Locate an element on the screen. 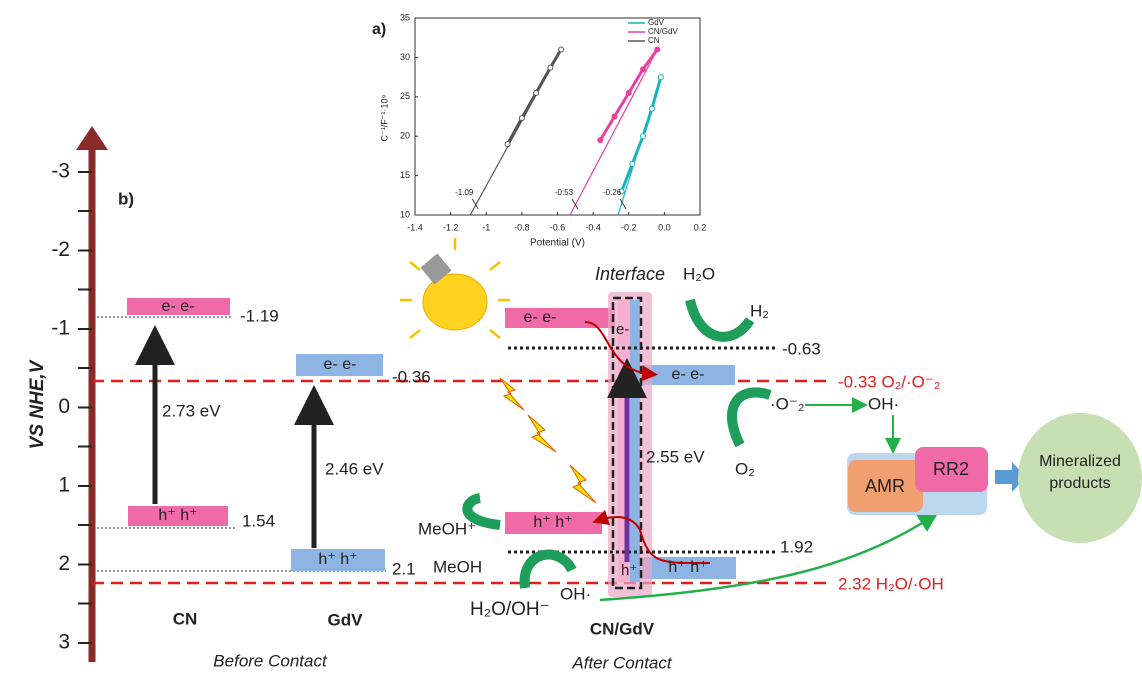 The width and height of the screenshot is (1142, 676). diagram-text: 2.32 H₂O/·OH is located at coordinates (891, 583).